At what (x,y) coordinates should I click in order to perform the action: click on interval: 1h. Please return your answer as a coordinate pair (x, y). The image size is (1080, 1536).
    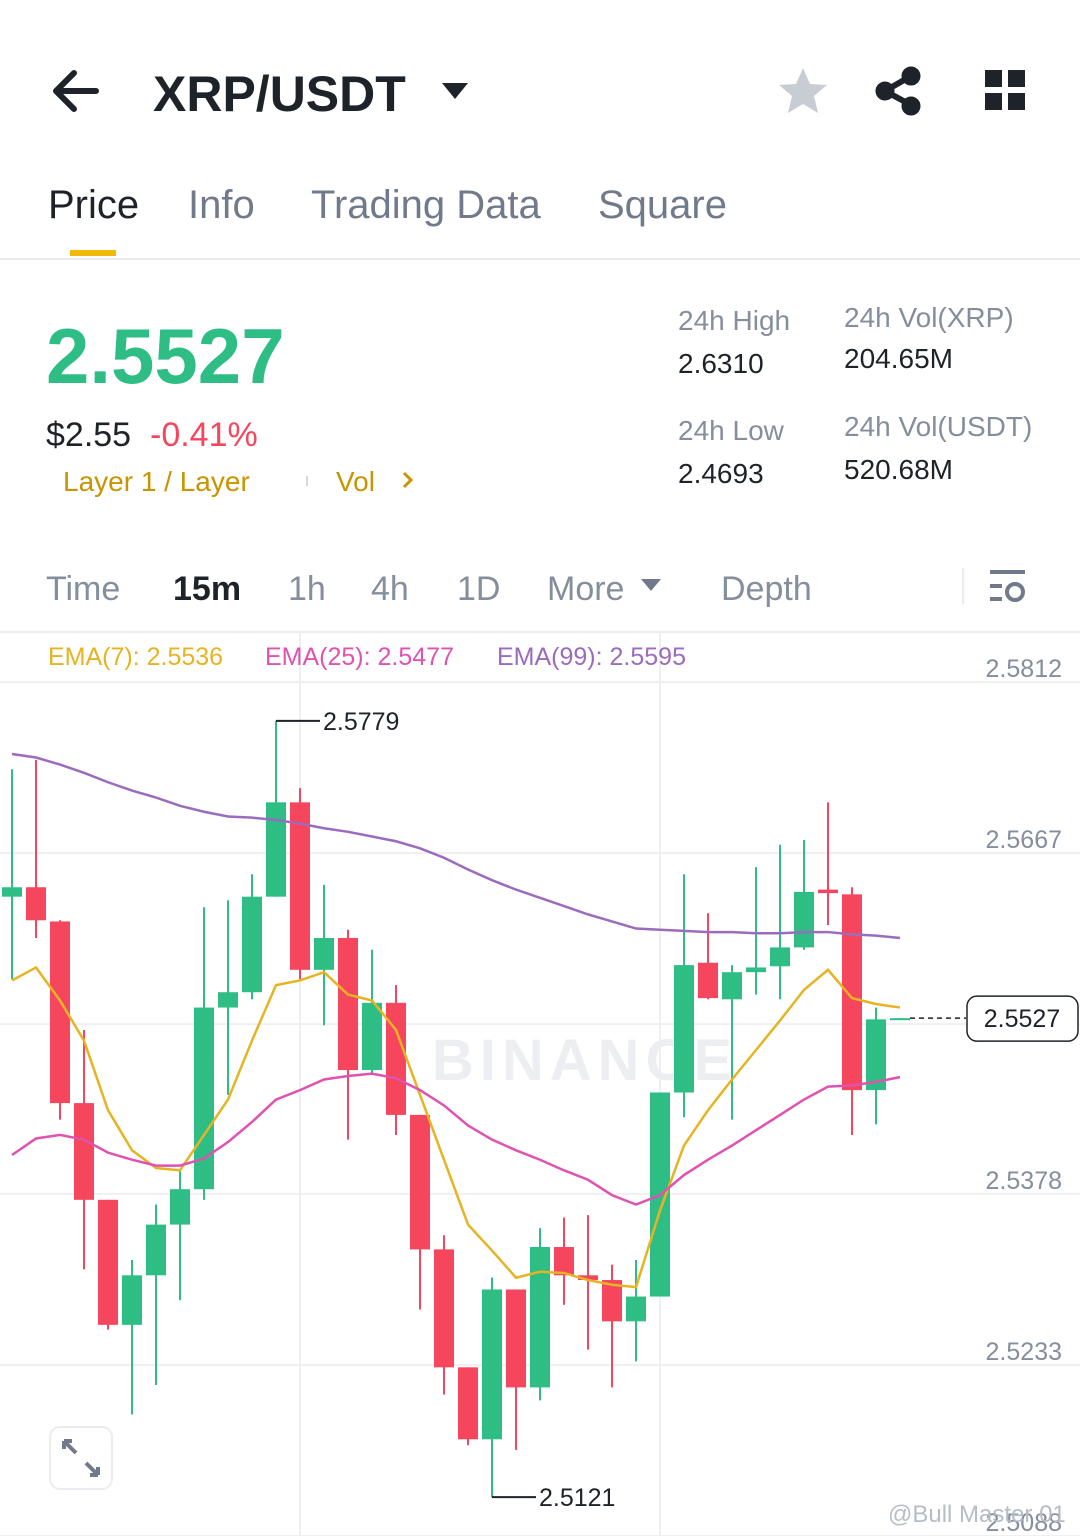
    Looking at the image, I should click on (307, 589).